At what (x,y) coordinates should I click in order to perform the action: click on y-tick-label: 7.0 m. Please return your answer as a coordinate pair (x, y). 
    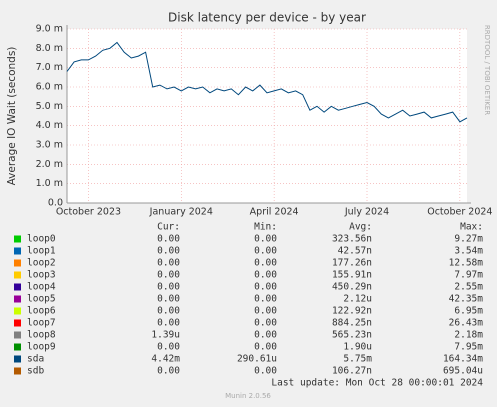
    Looking at the image, I should click on (49, 67).